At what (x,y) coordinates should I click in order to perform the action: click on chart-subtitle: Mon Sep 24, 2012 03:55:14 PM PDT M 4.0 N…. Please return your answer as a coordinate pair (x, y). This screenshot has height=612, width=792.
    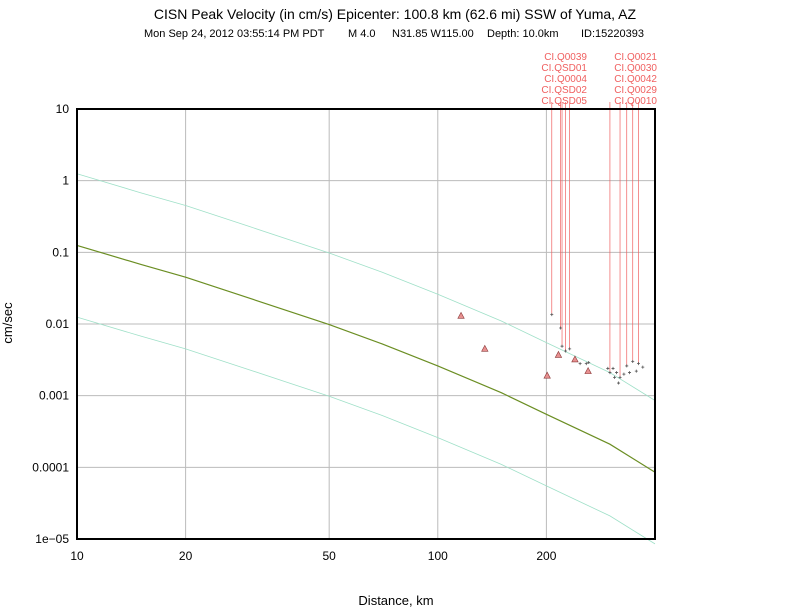
    Looking at the image, I should click on (394, 34).